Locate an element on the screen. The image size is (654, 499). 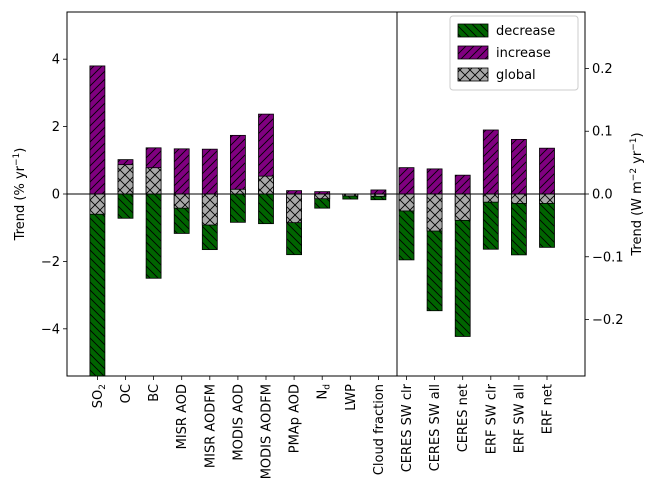
legend-swatch-global is located at coordinates (473, 74).